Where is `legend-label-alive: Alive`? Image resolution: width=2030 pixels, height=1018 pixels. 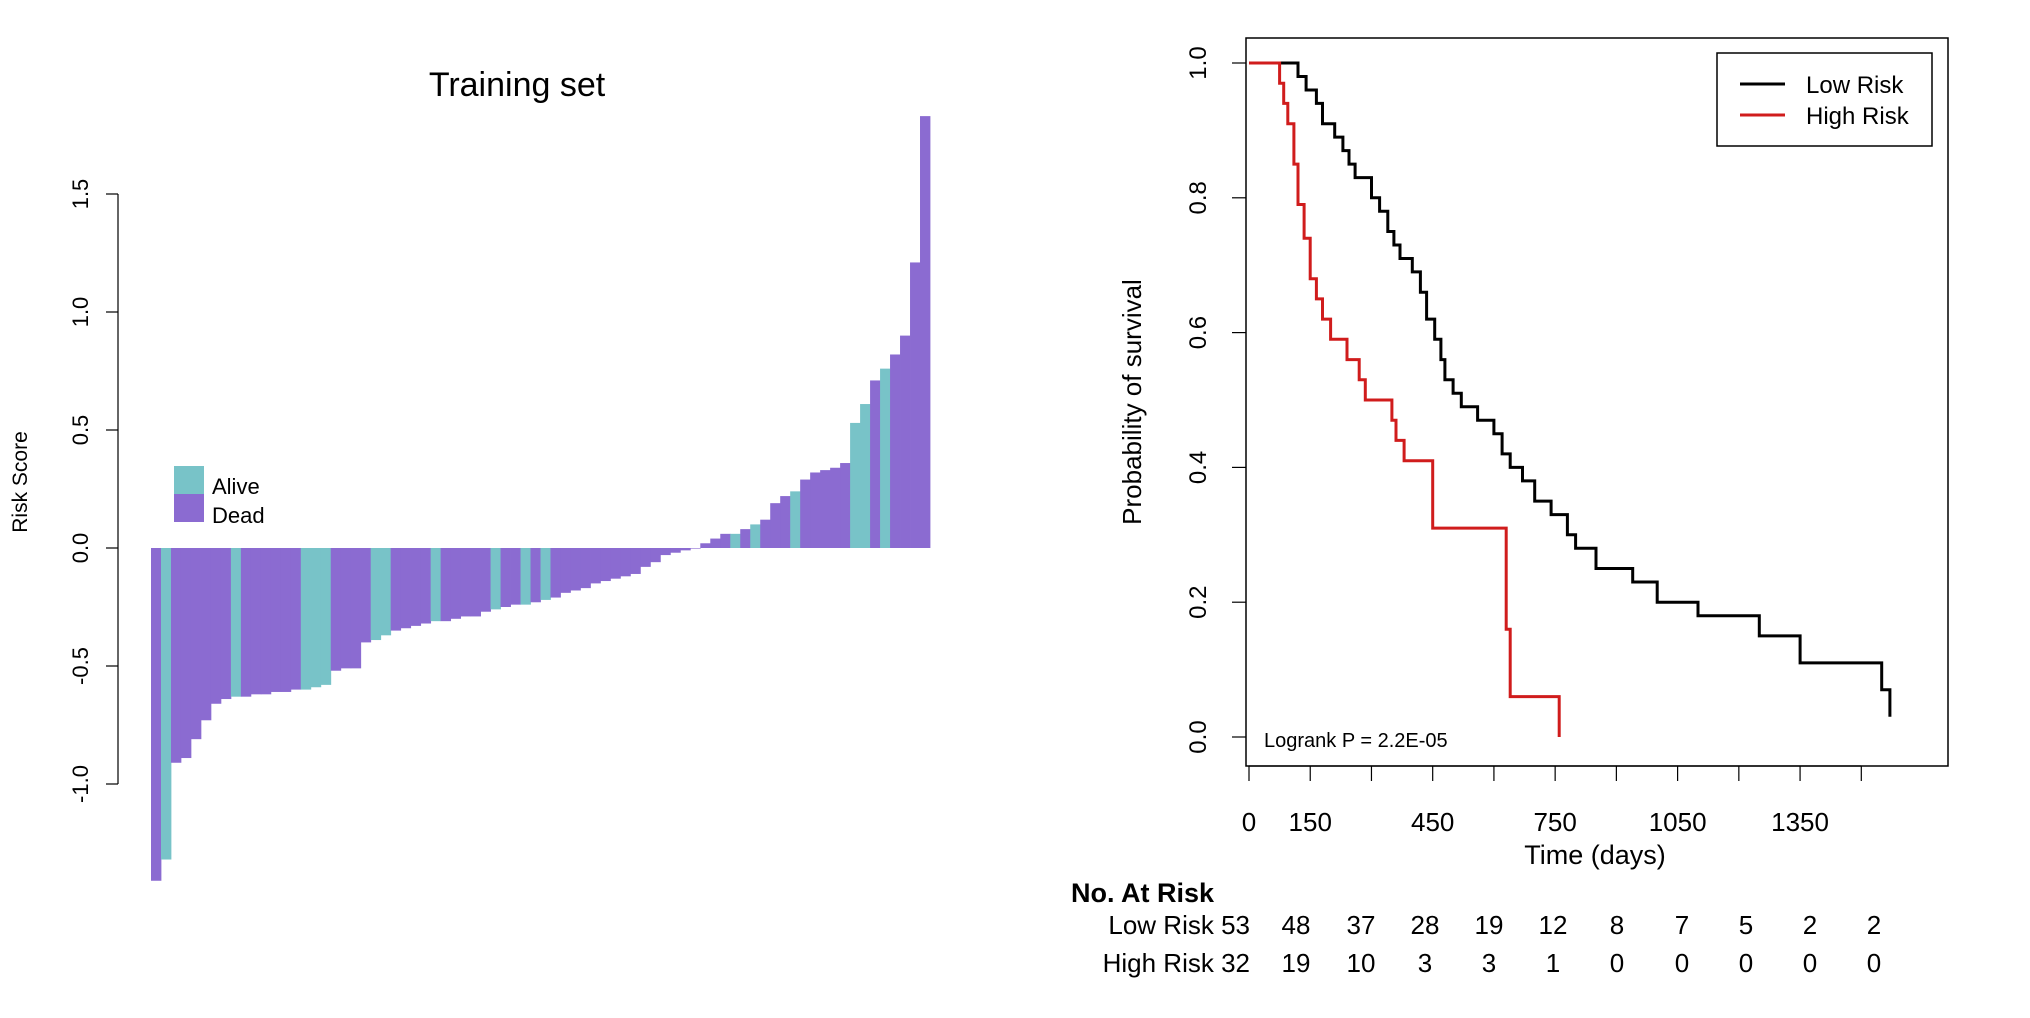
legend-label-alive: Alive is located at coordinates (236, 486).